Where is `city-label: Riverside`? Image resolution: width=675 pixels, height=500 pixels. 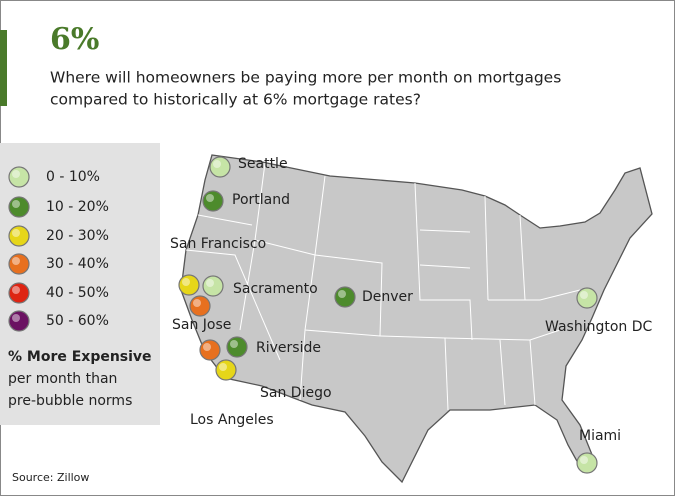 city-label: Riverside is located at coordinates (288, 348).